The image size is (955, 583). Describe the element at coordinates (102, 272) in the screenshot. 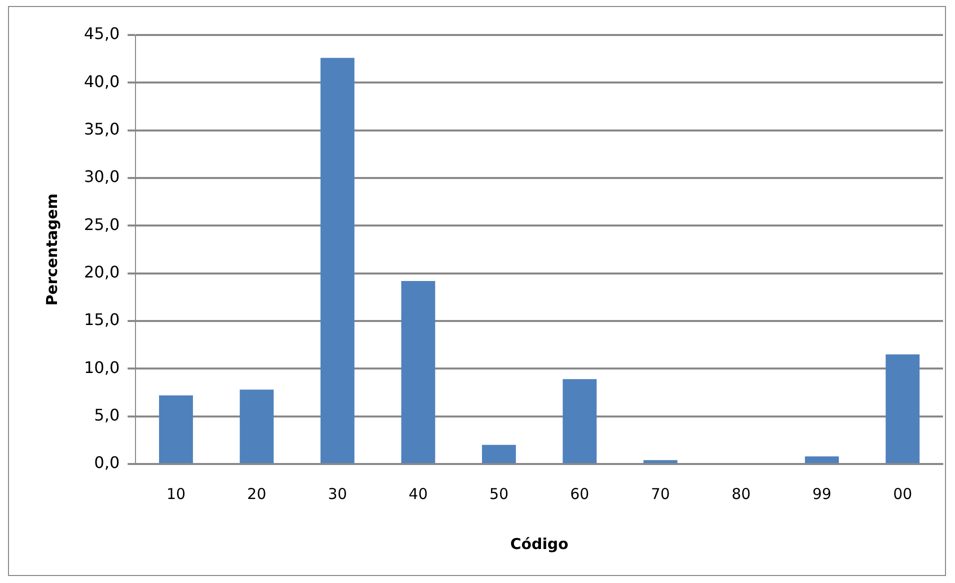

I see `y-tick-label: 20,0` at that location.